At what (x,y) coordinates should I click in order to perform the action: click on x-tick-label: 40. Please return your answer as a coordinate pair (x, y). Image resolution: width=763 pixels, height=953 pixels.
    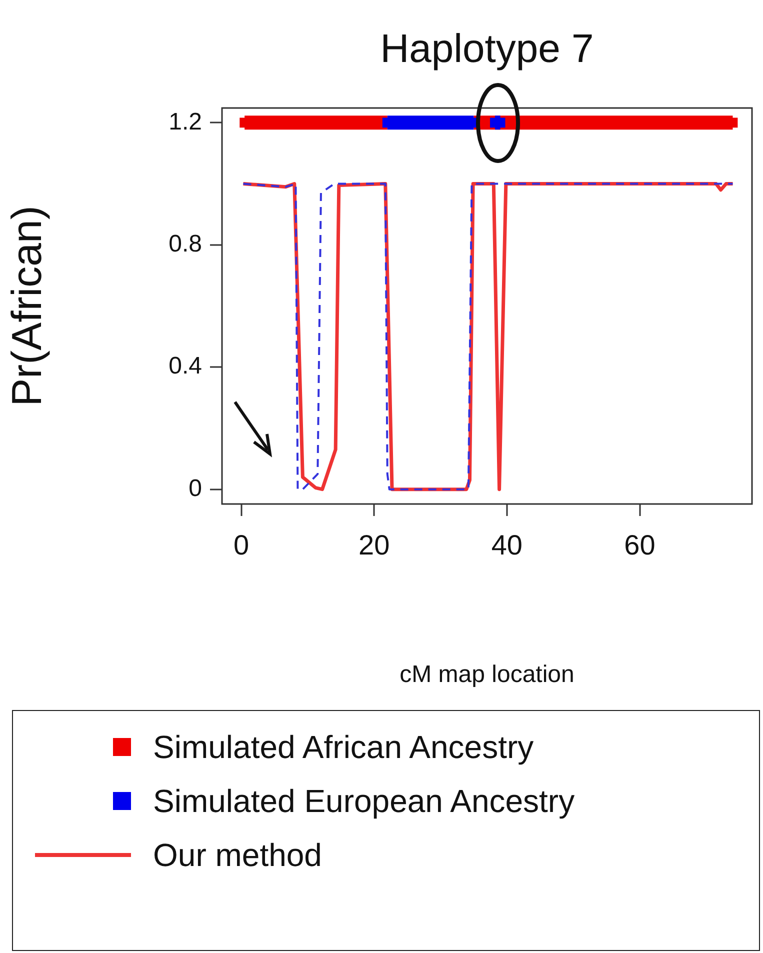
    Looking at the image, I should click on (507, 545).